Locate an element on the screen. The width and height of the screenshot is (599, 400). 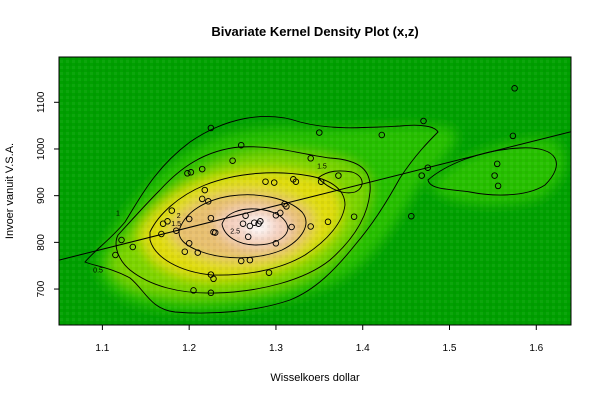
x-tick-label: 1.6 is located at coordinates (536, 348).